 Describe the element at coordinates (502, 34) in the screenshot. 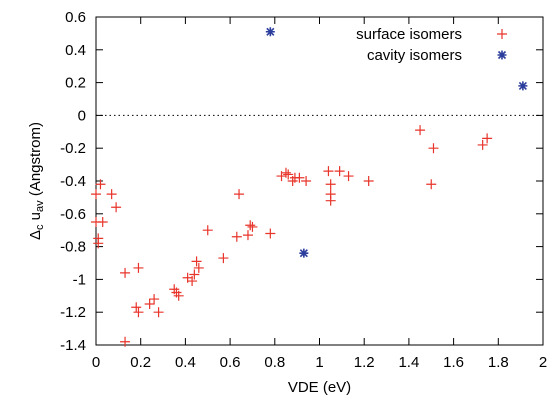

I see `legend-marker-surface` at that location.